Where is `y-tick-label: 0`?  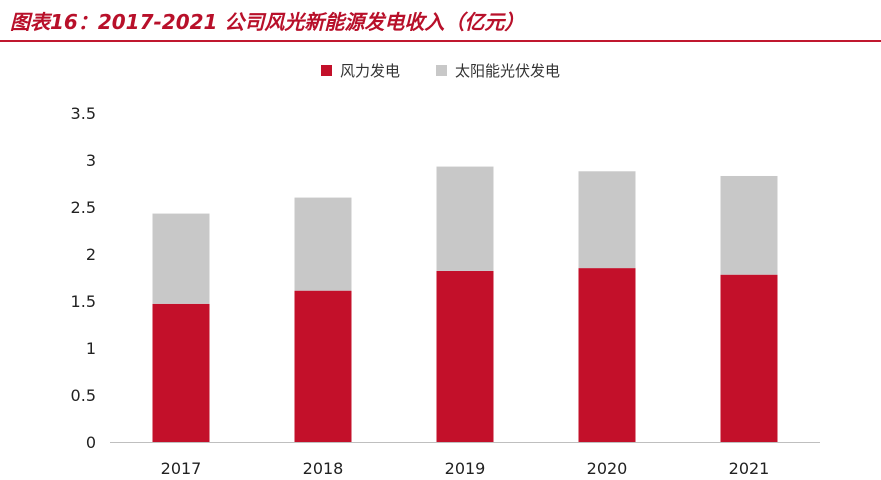
y-tick-label: 0 is located at coordinates (91, 442).